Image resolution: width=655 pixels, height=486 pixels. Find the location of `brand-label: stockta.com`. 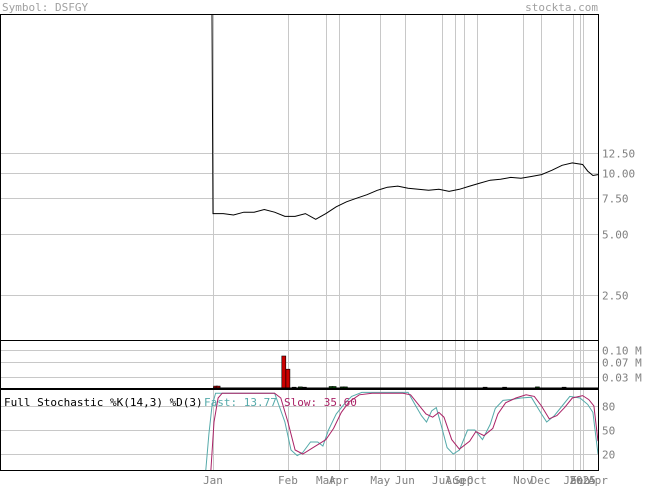

brand-label: stockta.com is located at coordinates (561, 7).